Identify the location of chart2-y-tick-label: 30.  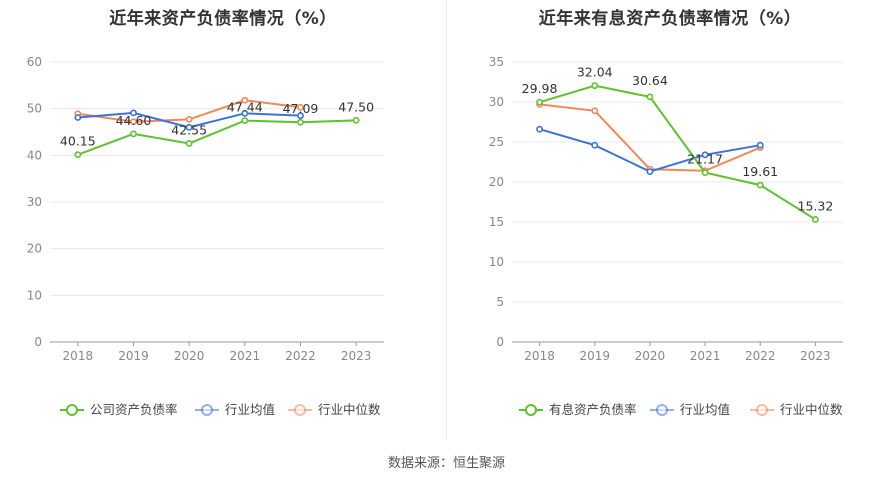
(496, 102).